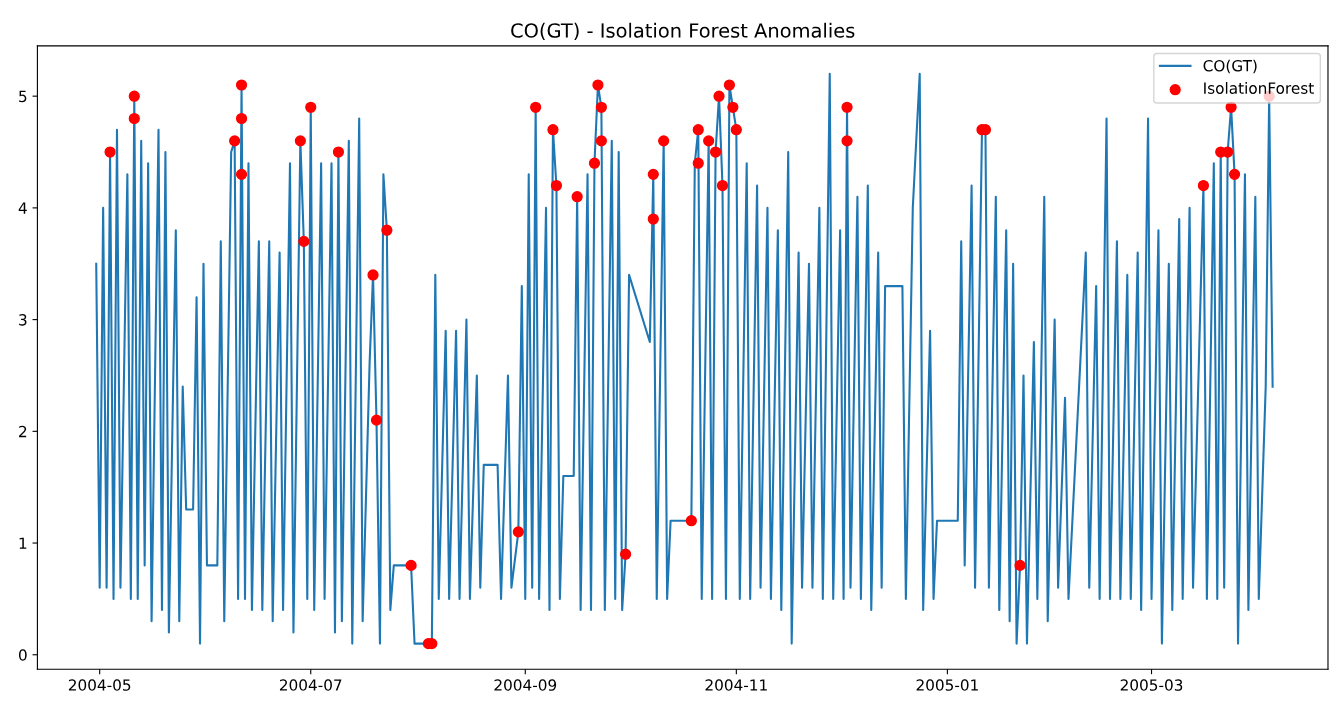  Describe the element at coordinates (947, 685) in the screenshot. I see `x-tick-label: 2005-01` at that location.